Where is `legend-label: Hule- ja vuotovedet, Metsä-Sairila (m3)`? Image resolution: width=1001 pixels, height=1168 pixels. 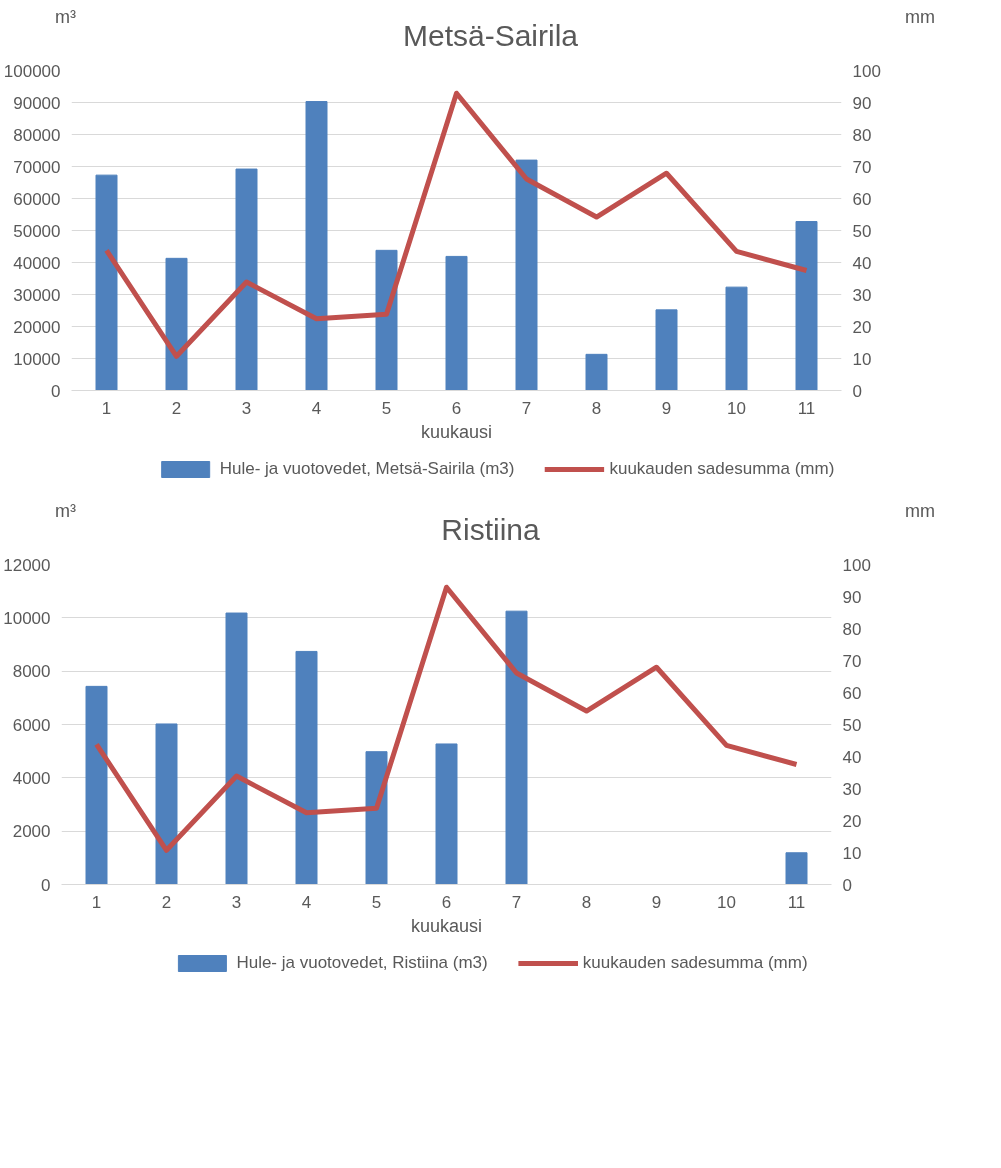 legend-label: Hule- ja vuotovedet, Metsä-Sairila (m3) is located at coordinates (367, 469).